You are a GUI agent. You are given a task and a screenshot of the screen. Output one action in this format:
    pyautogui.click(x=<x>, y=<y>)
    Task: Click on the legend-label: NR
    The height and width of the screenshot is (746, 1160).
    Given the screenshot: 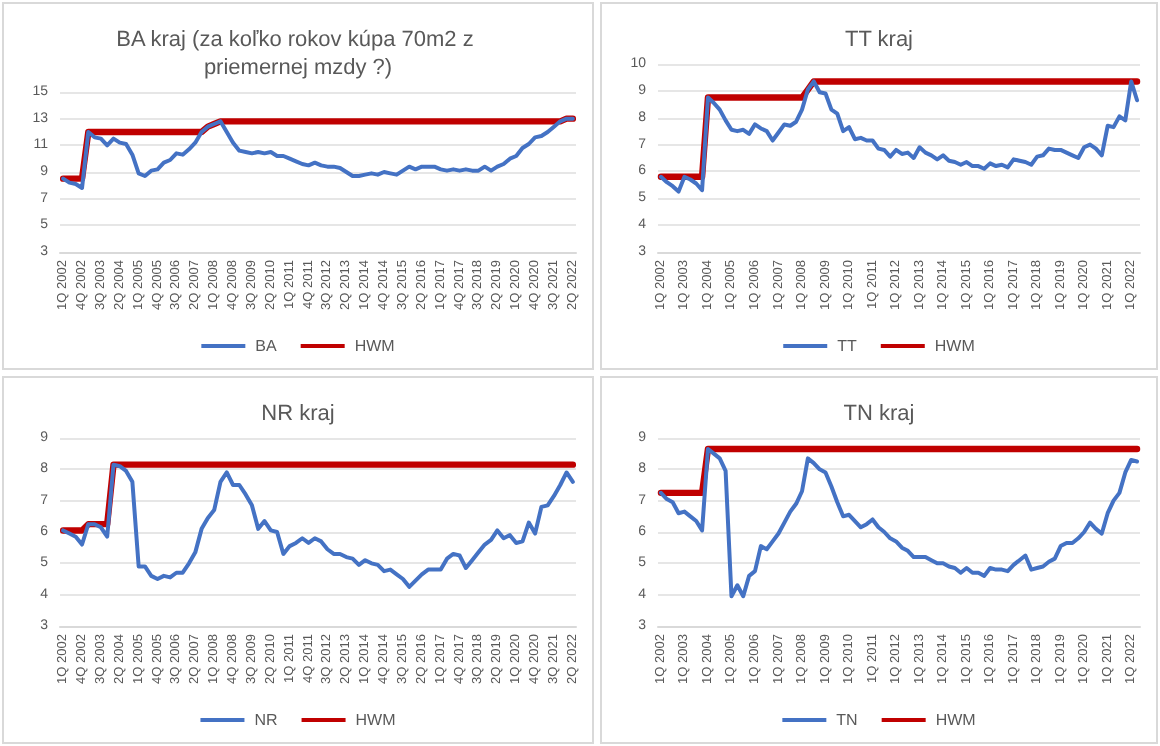 What is the action you would take?
    pyautogui.click(x=266, y=720)
    